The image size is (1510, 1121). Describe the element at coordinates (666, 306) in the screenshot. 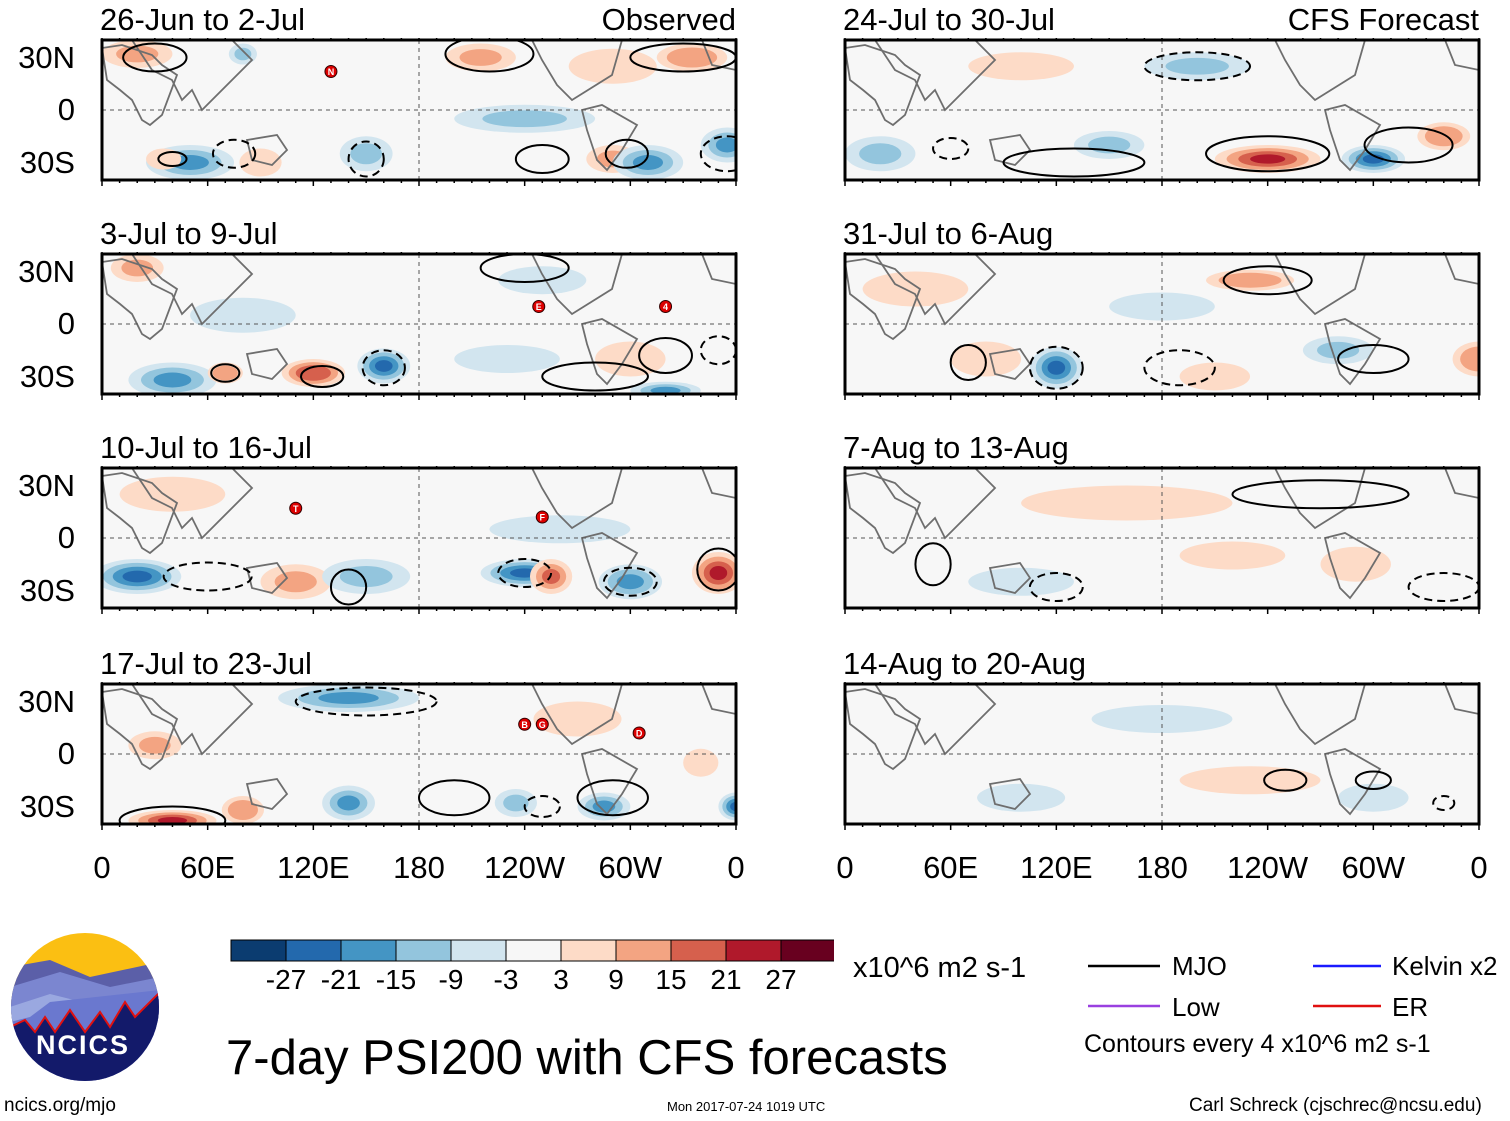

I see `tropical-cyclone-icon: 4` at that location.